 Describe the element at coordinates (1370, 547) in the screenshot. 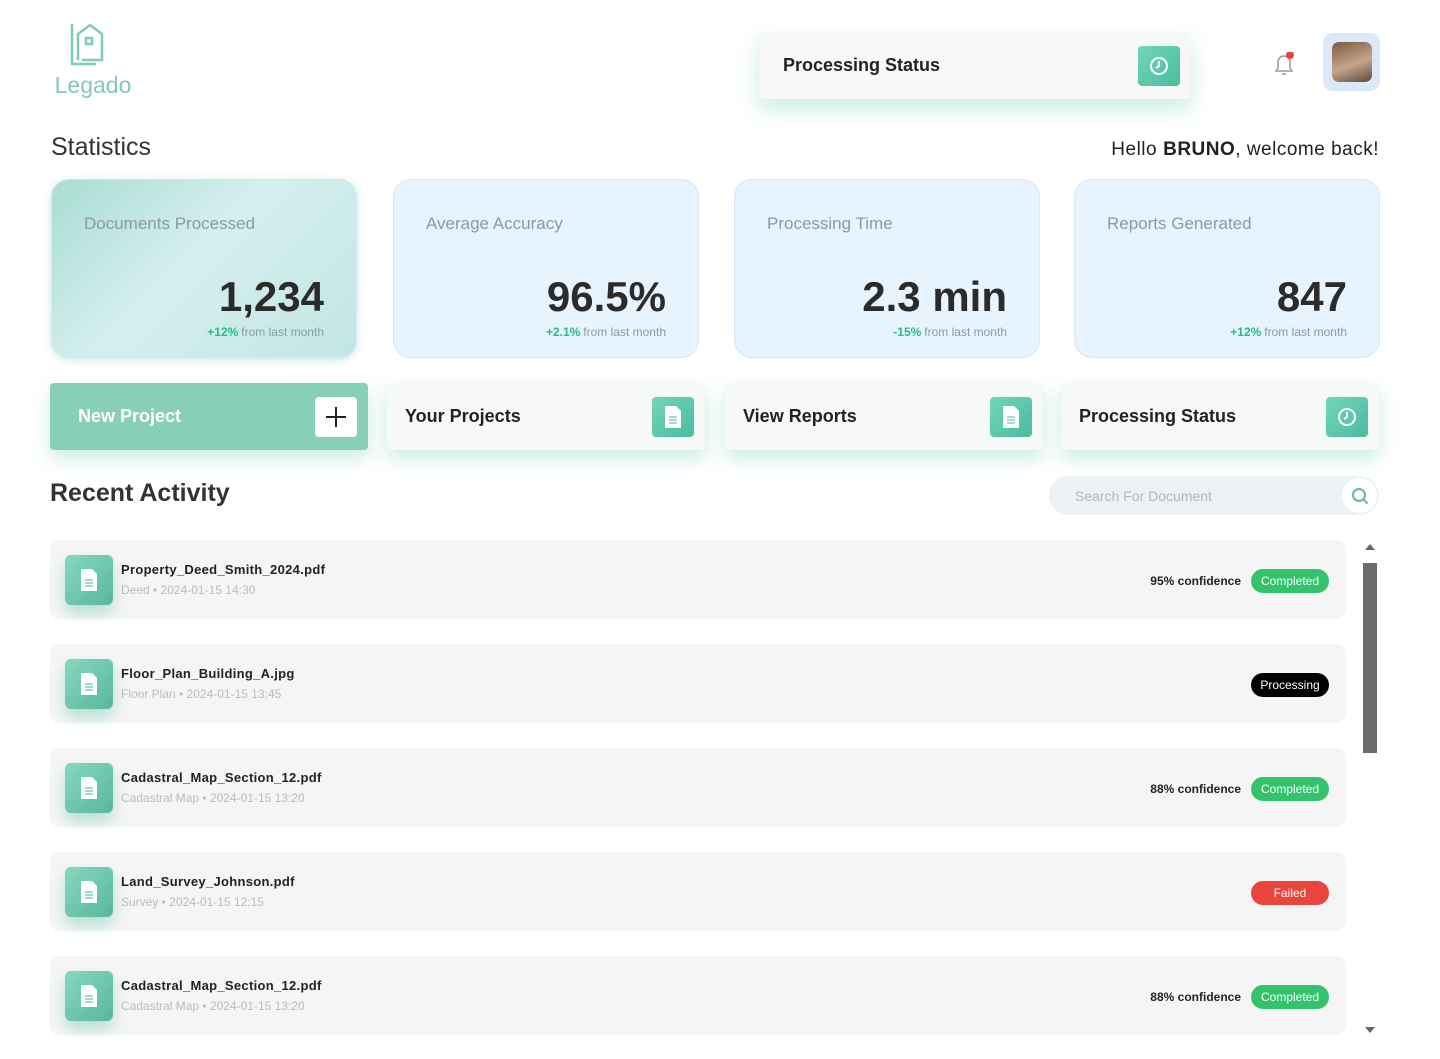

I see `scroll-up` at that location.